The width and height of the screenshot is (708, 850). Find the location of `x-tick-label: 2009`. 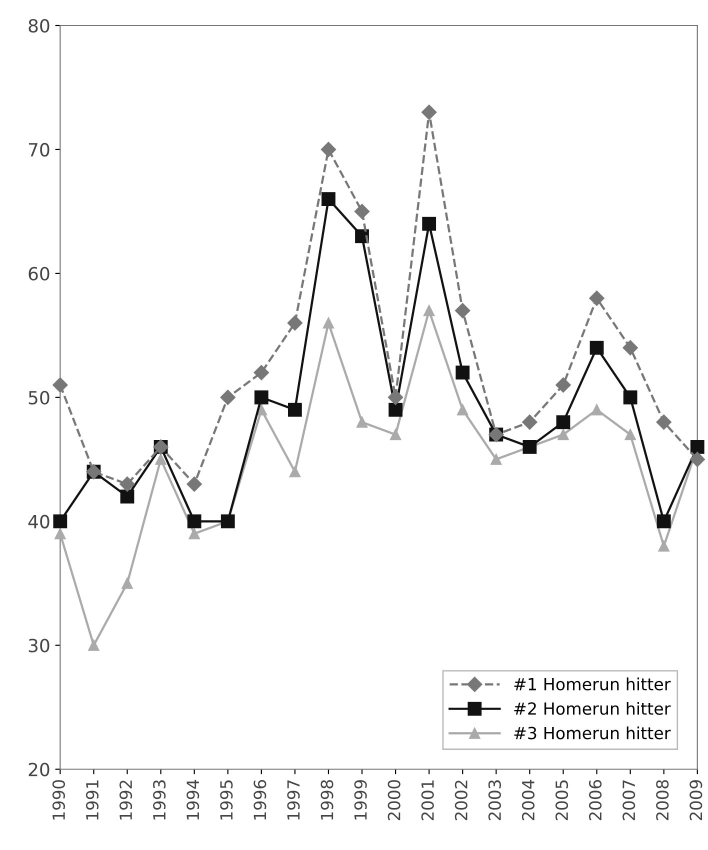

x-tick-label: 2009 is located at coordinates (696, 800).